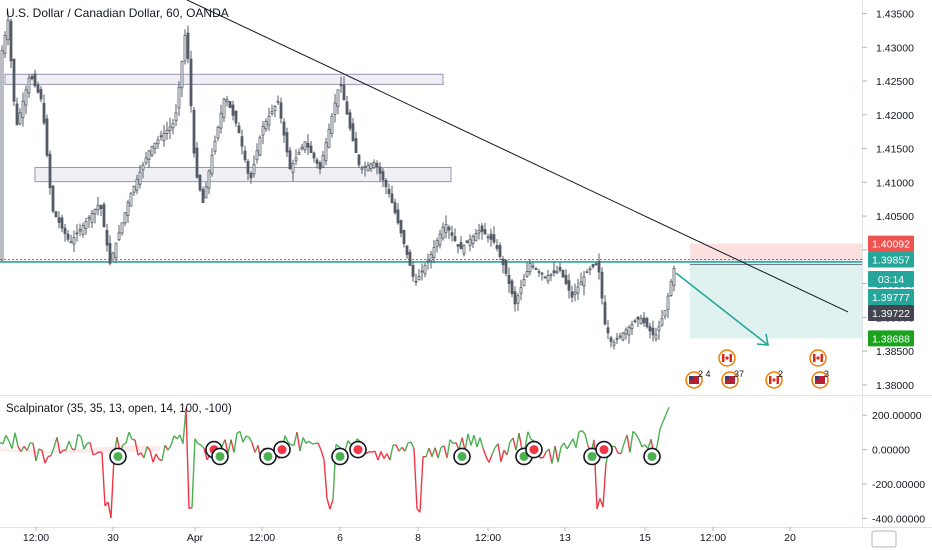 This screenshot has height=550, width=932. I want to click on sell-signal-dot, so click(282, 449).